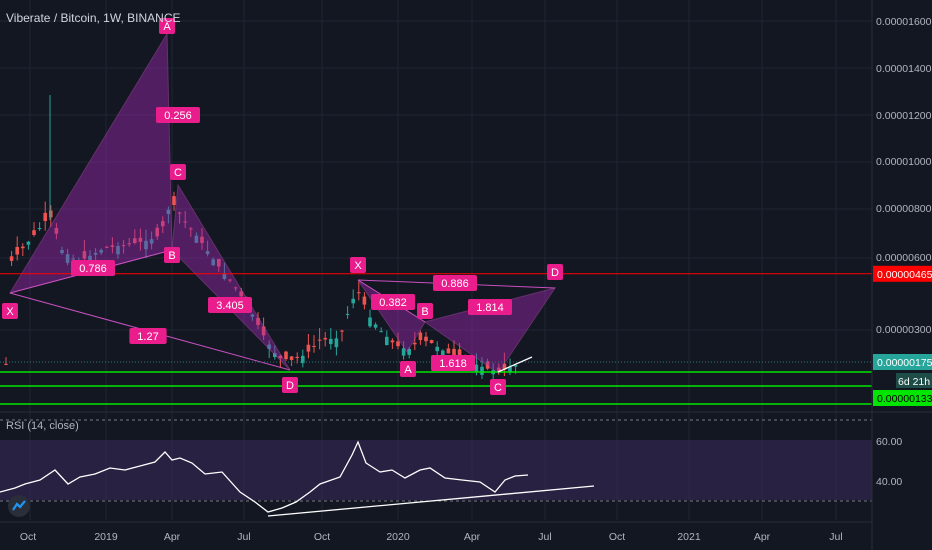 This screenshot has height=550, width=932. I want to click on price-tick-label: 0.00001400, so click(904, 69).